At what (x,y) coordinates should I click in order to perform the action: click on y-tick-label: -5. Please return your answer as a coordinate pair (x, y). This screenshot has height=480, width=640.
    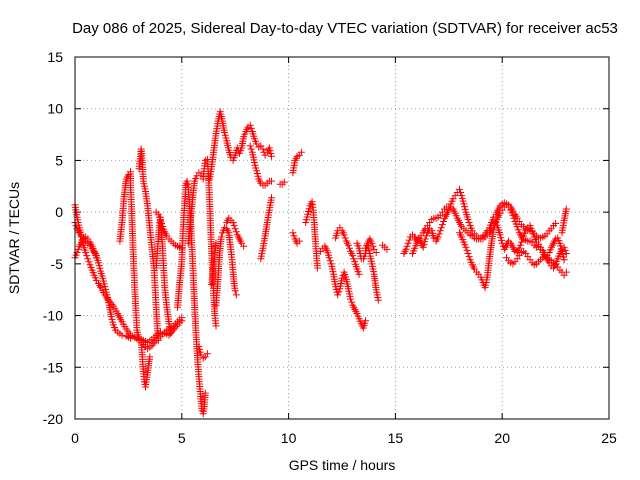
    Looking at the image, I should click on (57, 264).